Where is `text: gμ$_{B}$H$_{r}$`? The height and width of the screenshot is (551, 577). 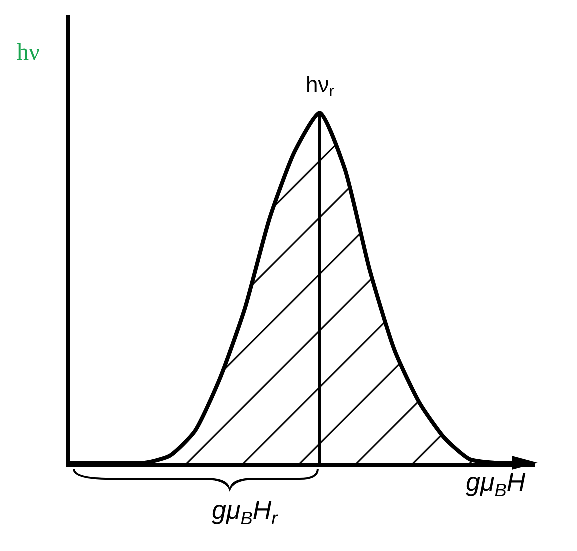 text: gμ$_{B}$H$_{r}$ is located at coordinates (245, 511).